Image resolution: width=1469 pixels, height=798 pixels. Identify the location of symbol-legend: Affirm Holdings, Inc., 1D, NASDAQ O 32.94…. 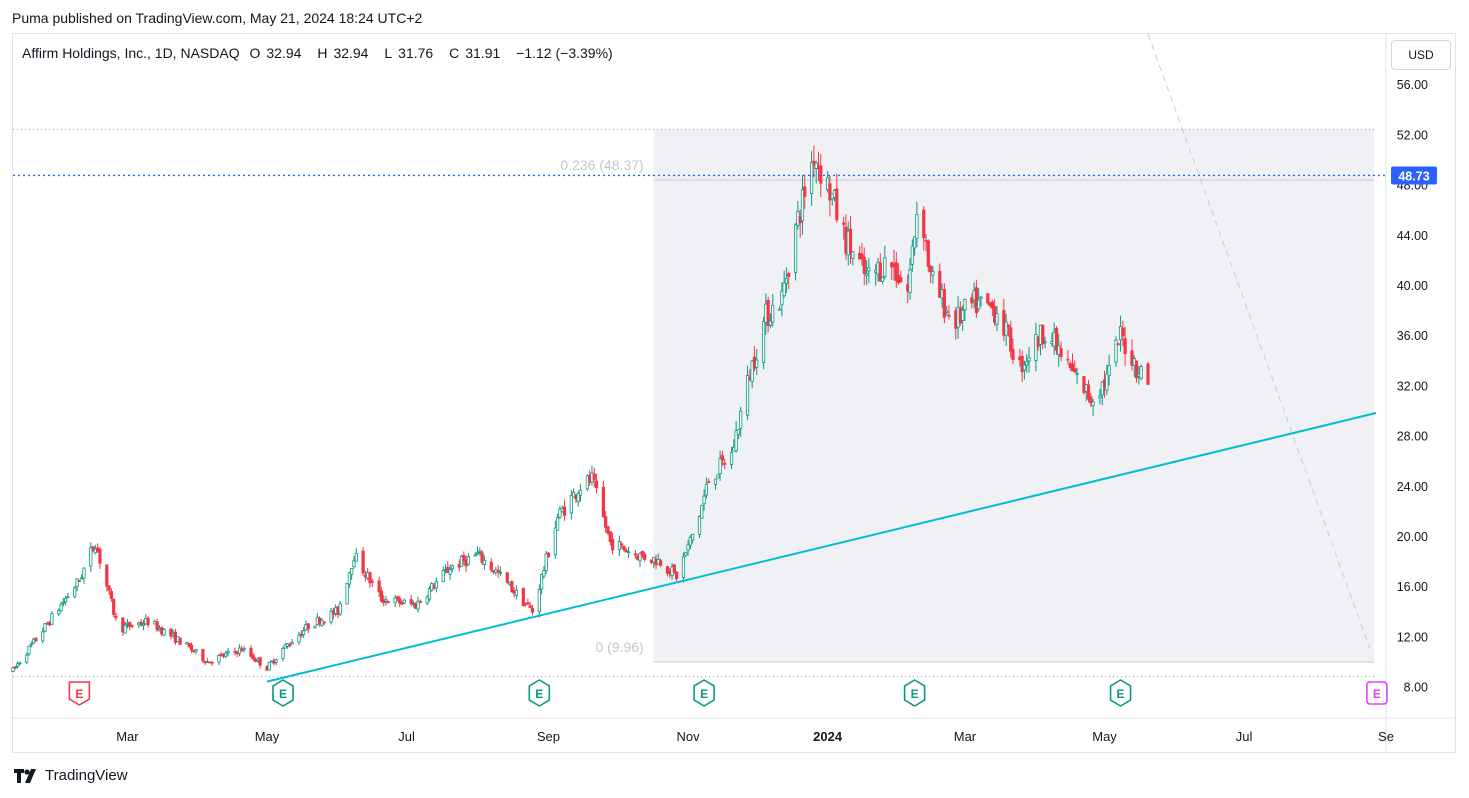
(320, 53).